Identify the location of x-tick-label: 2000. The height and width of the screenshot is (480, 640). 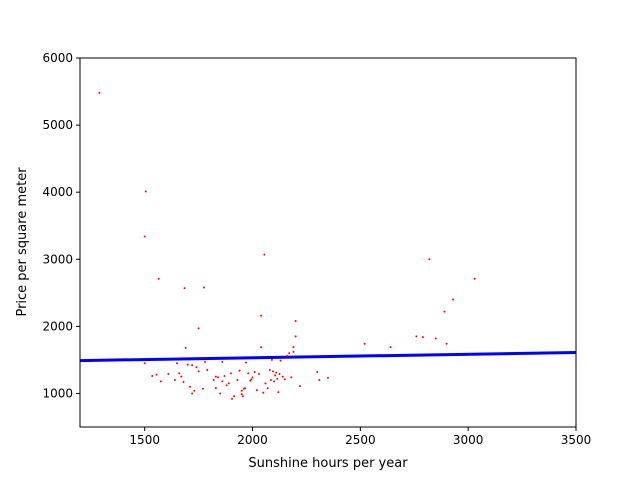
(252, 440).